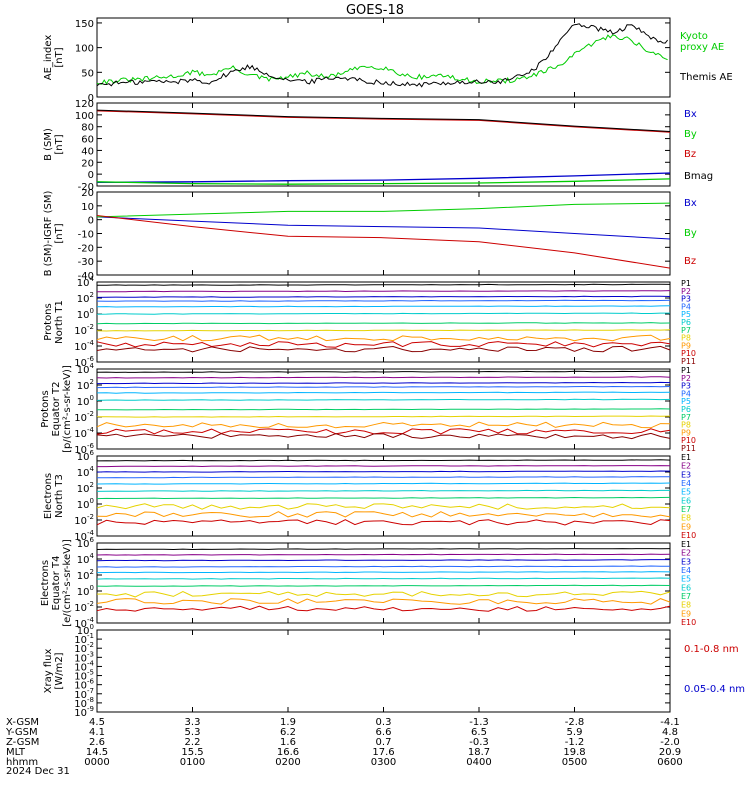  What do you see at coordinates (85, 298) in the screenshot?
I see `p1-panel-ytick-label: 10²` at bounding box center [85, 298].